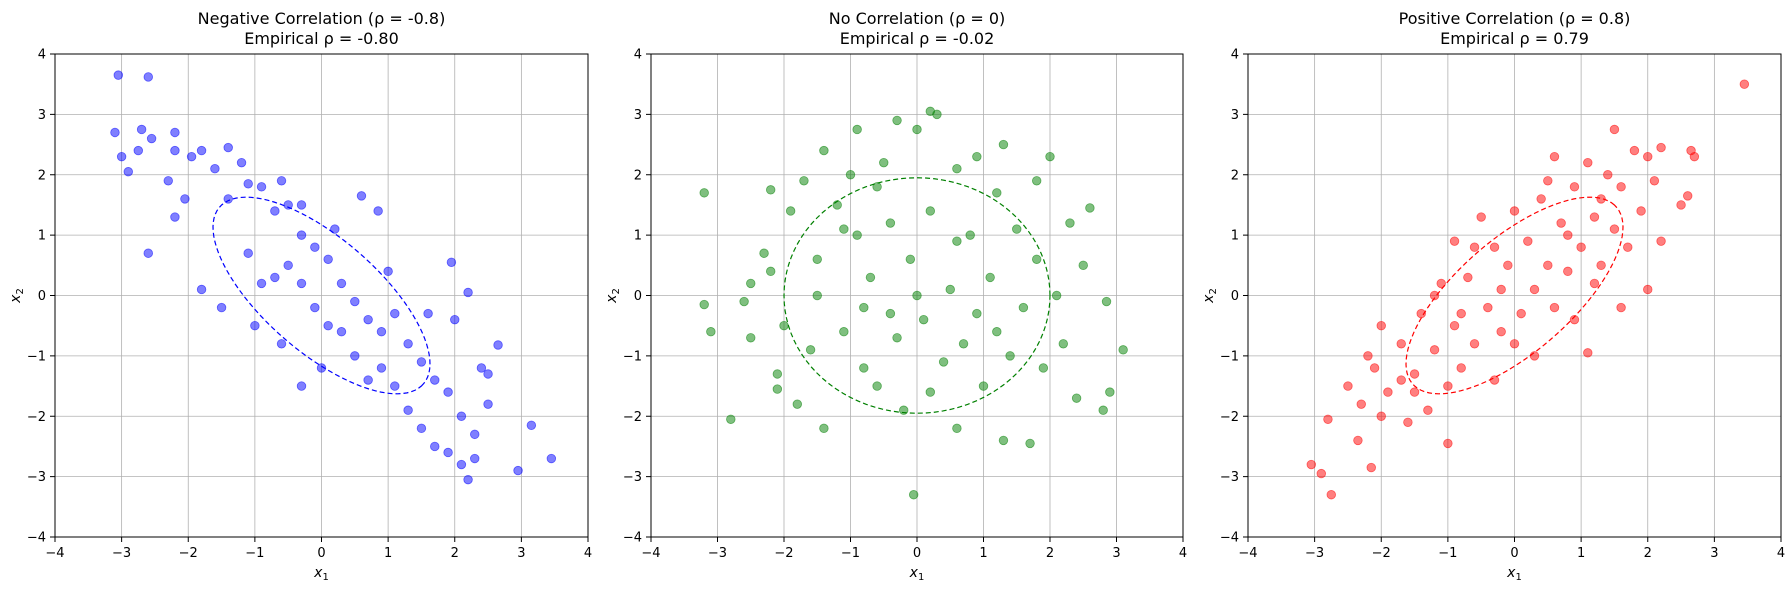  Describe the element at coordinates (917, 553) in the screenshot. I see `x-tick-label: 0` at that location.